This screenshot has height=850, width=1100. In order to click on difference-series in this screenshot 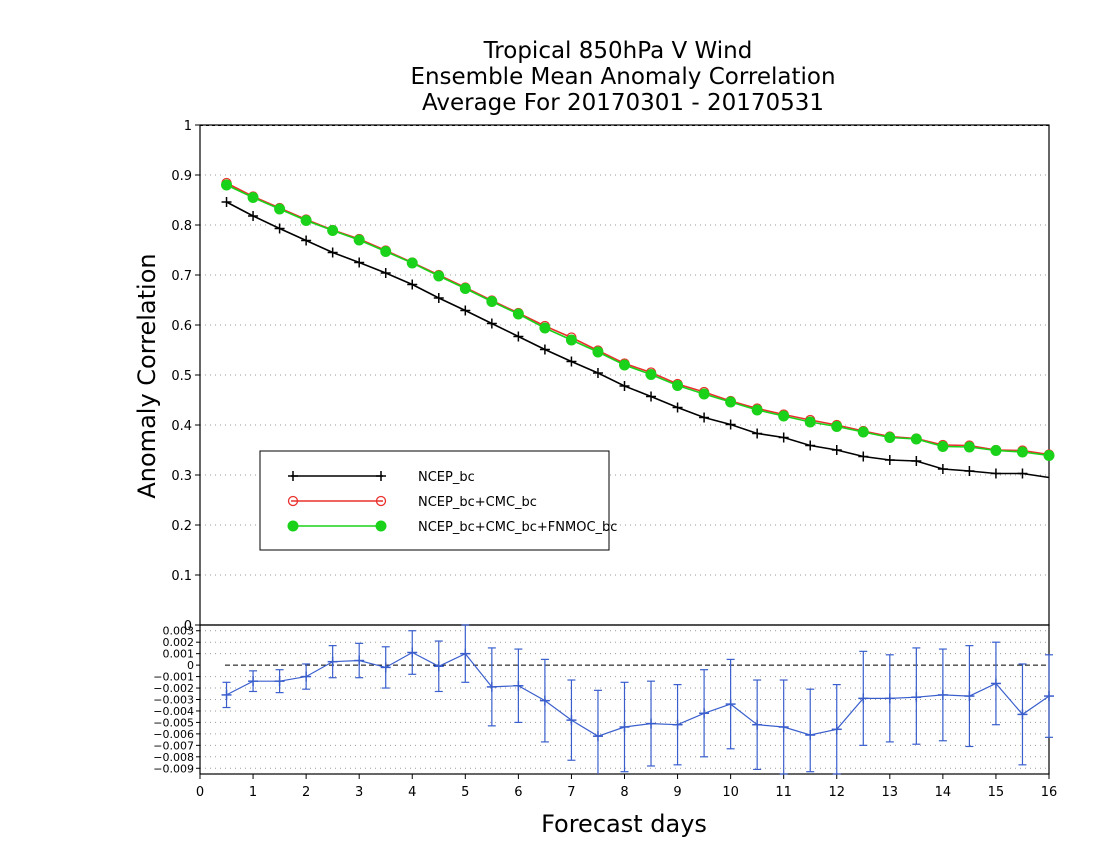, I will do `click(637, 699)`.